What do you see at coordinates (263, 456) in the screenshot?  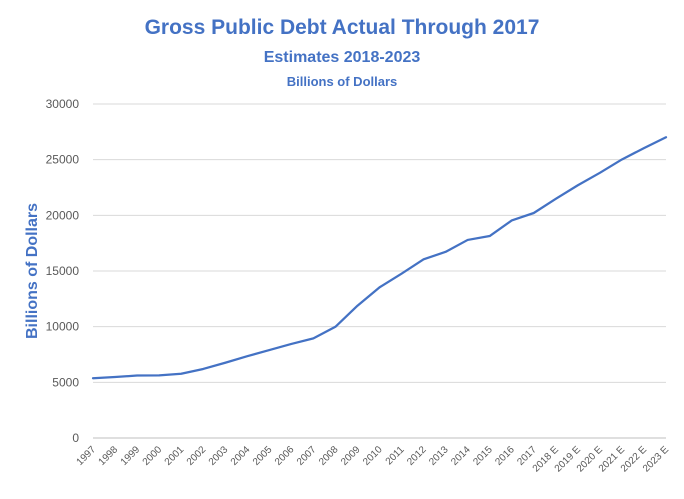 I see `x-tick-label: 2005` at bounding box center [263, 456].